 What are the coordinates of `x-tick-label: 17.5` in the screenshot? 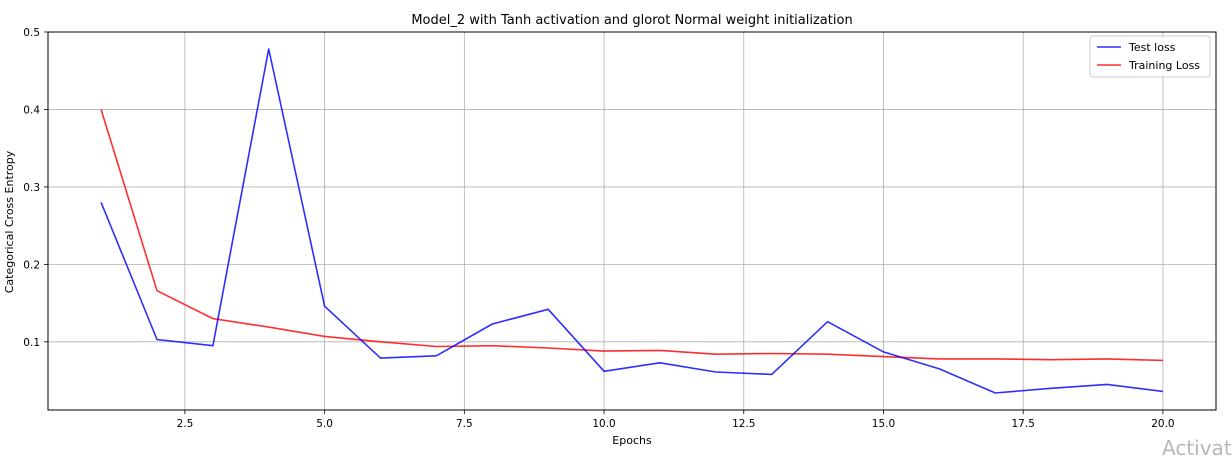 It's located at (1023, 424).